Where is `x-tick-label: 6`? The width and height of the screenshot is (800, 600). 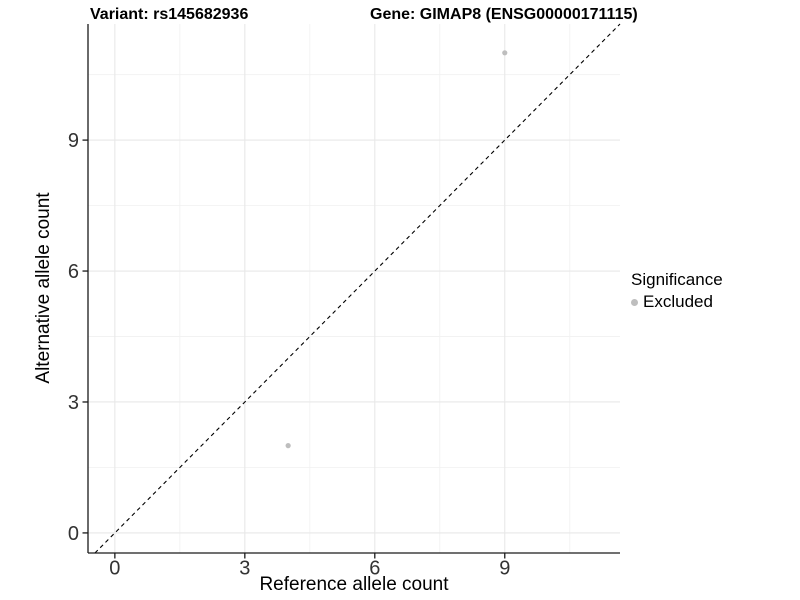
x-tick-label: 6 is located at coordinates (374, 569).